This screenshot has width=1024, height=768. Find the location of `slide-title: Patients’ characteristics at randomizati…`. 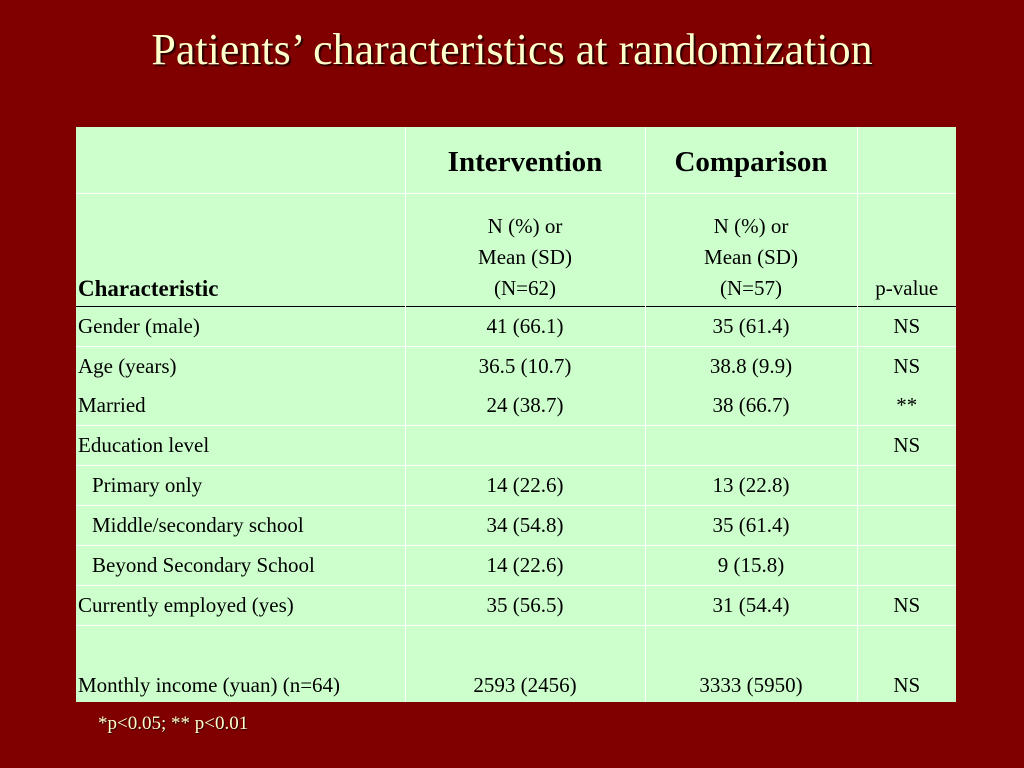

slide-title: Patients’ characteristics at randomizati… is located at coordinates (512, 49).